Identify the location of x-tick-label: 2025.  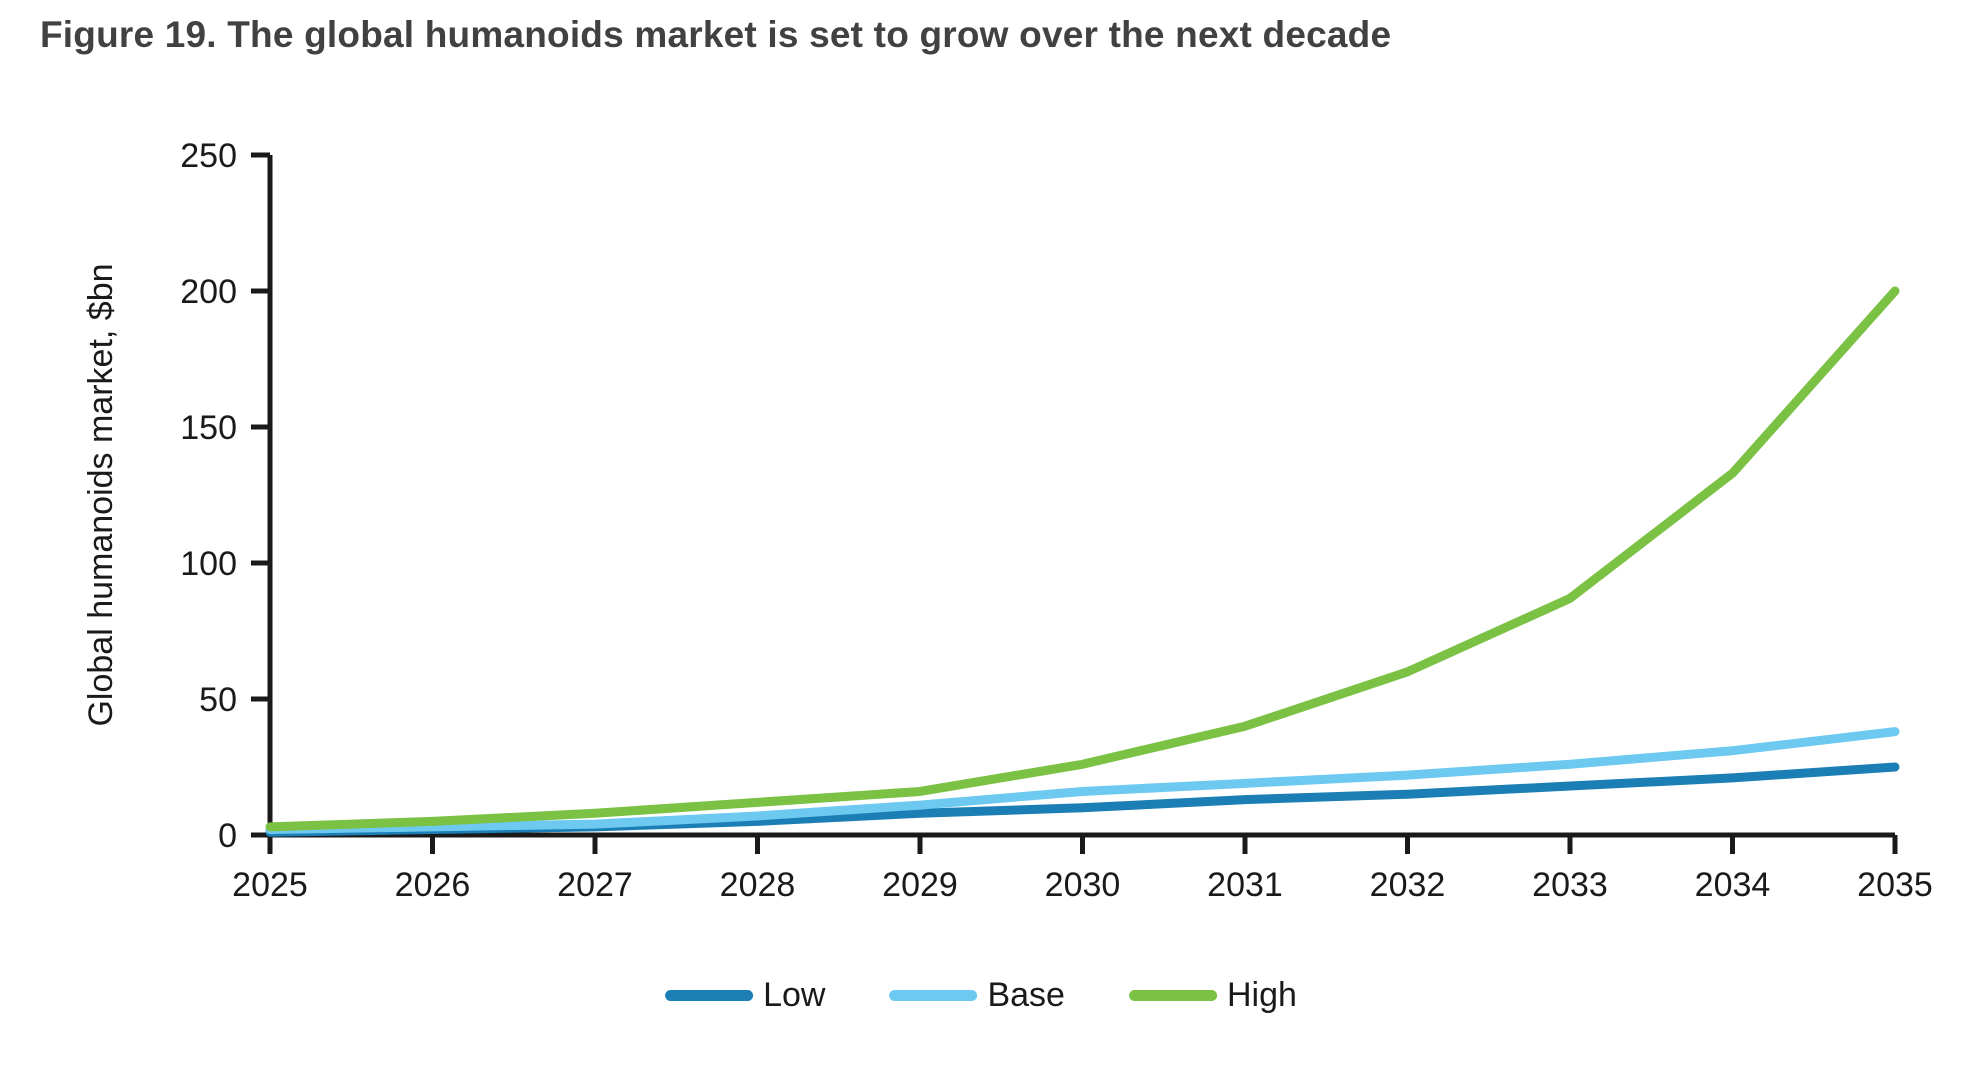
(270, 885).